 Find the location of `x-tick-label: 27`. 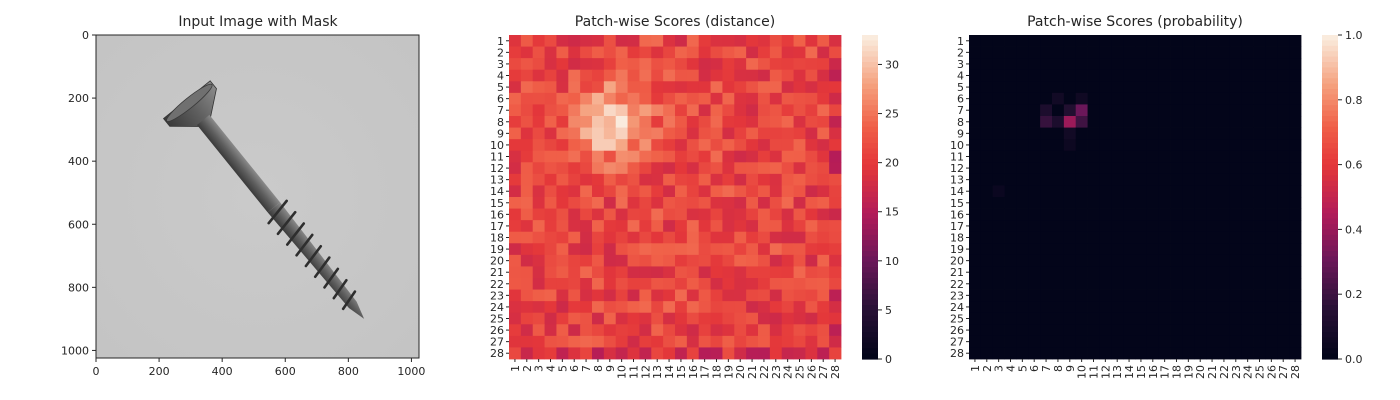

x-tick-label: 27 is located at coordinates (823, 372).